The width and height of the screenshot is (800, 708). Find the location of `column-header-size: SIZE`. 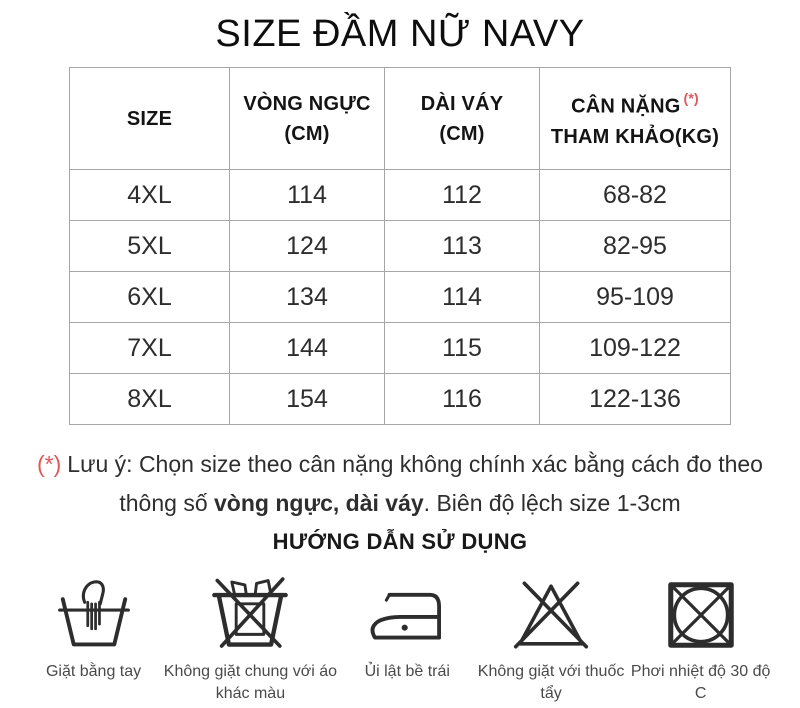

column-header-size: SIZE is located at coordinates (149, 118).